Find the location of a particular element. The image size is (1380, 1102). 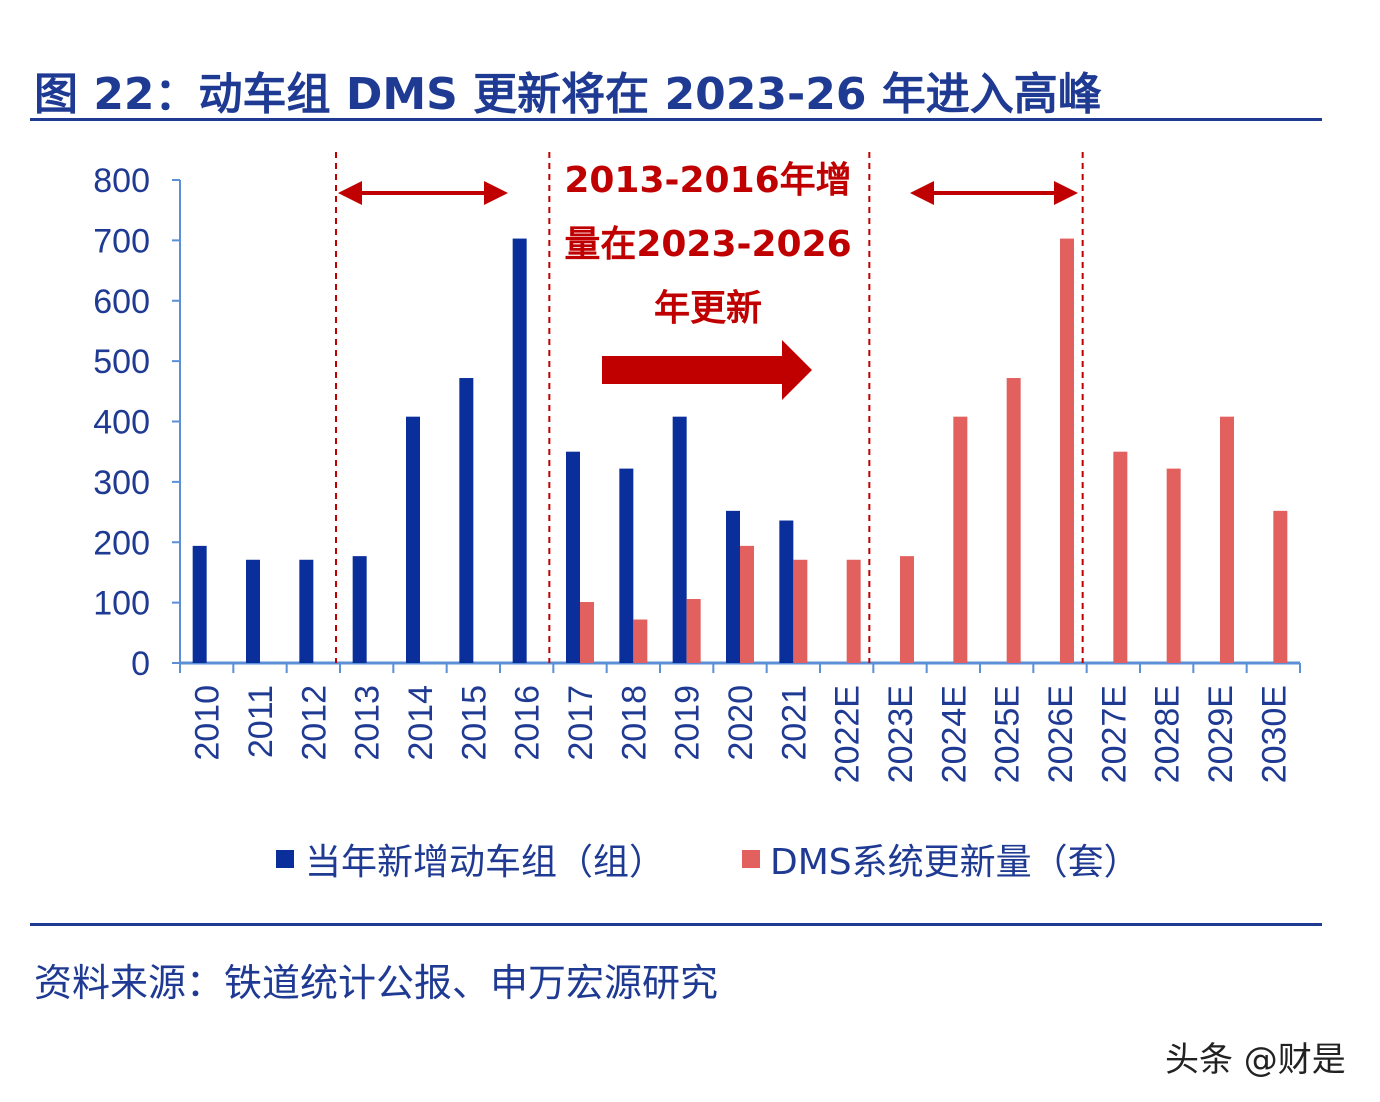

annotation-text: 2013-2016年增 is located at coordinates (707, 180).